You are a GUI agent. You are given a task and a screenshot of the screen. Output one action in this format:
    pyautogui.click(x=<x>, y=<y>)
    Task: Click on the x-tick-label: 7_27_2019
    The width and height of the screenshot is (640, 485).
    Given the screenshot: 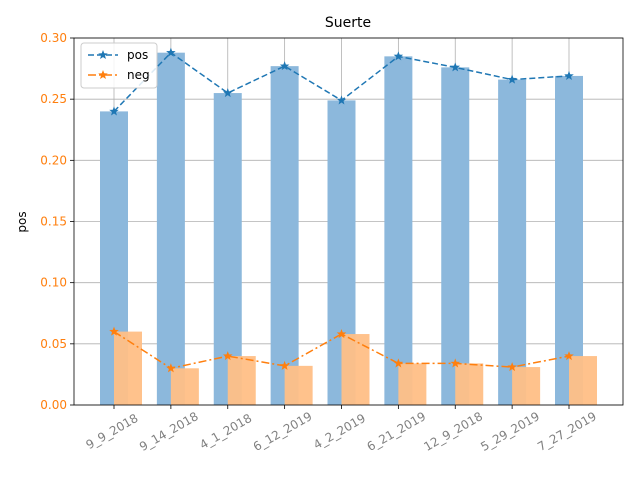 What is the action you would take?
    pyautogui.click(x=567, y=431)
    